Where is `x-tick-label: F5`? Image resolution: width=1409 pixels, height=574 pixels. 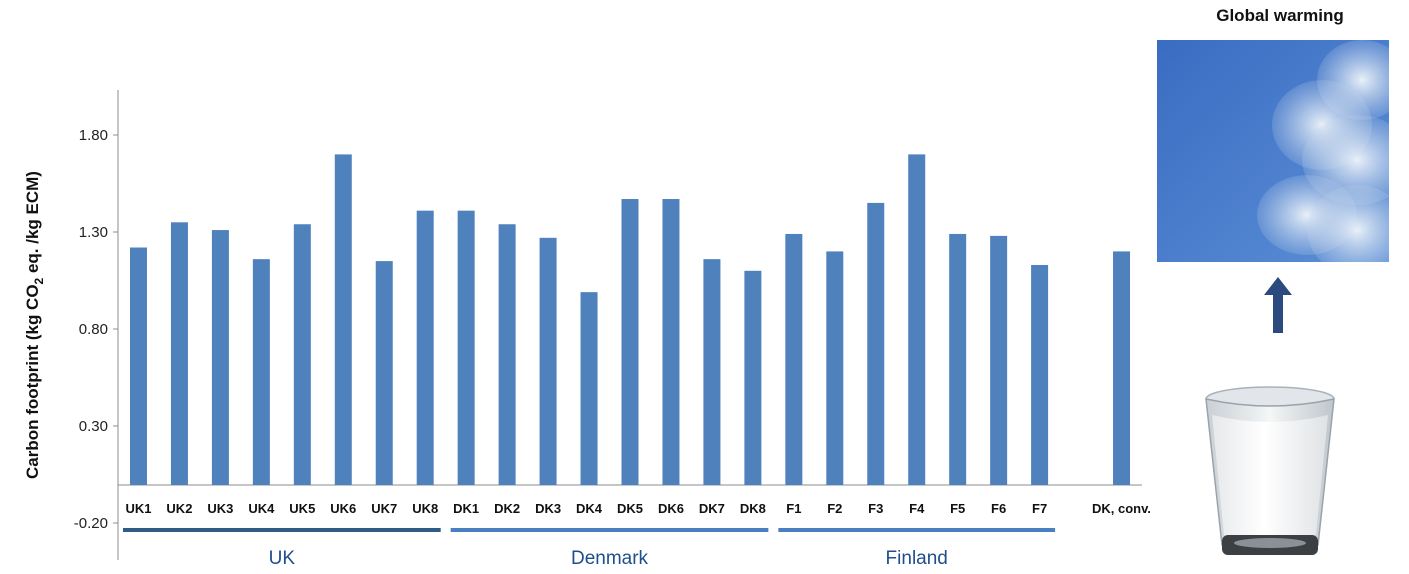
x-tick-label: F5 is located at coordinates (957, 508).